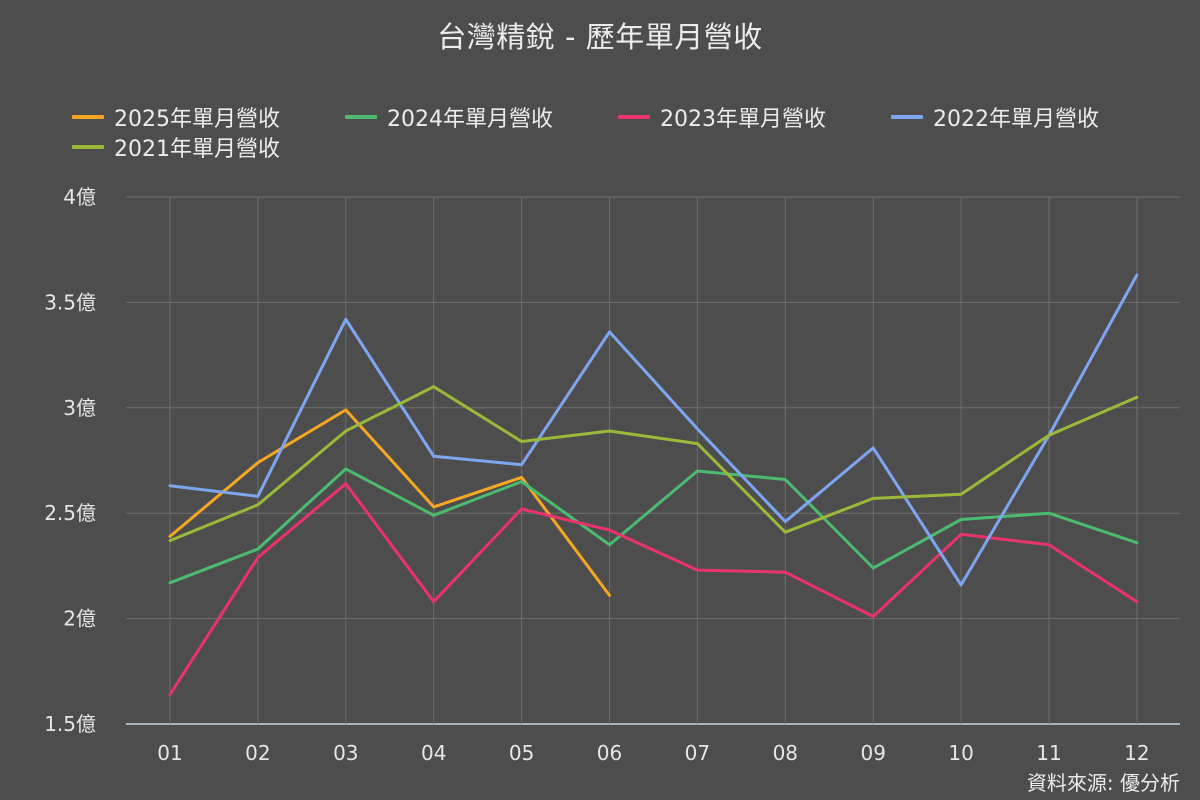  Describe the element at coordinates (345, 753) in the screenshot. I see `x-tick-label: 03` at that location.